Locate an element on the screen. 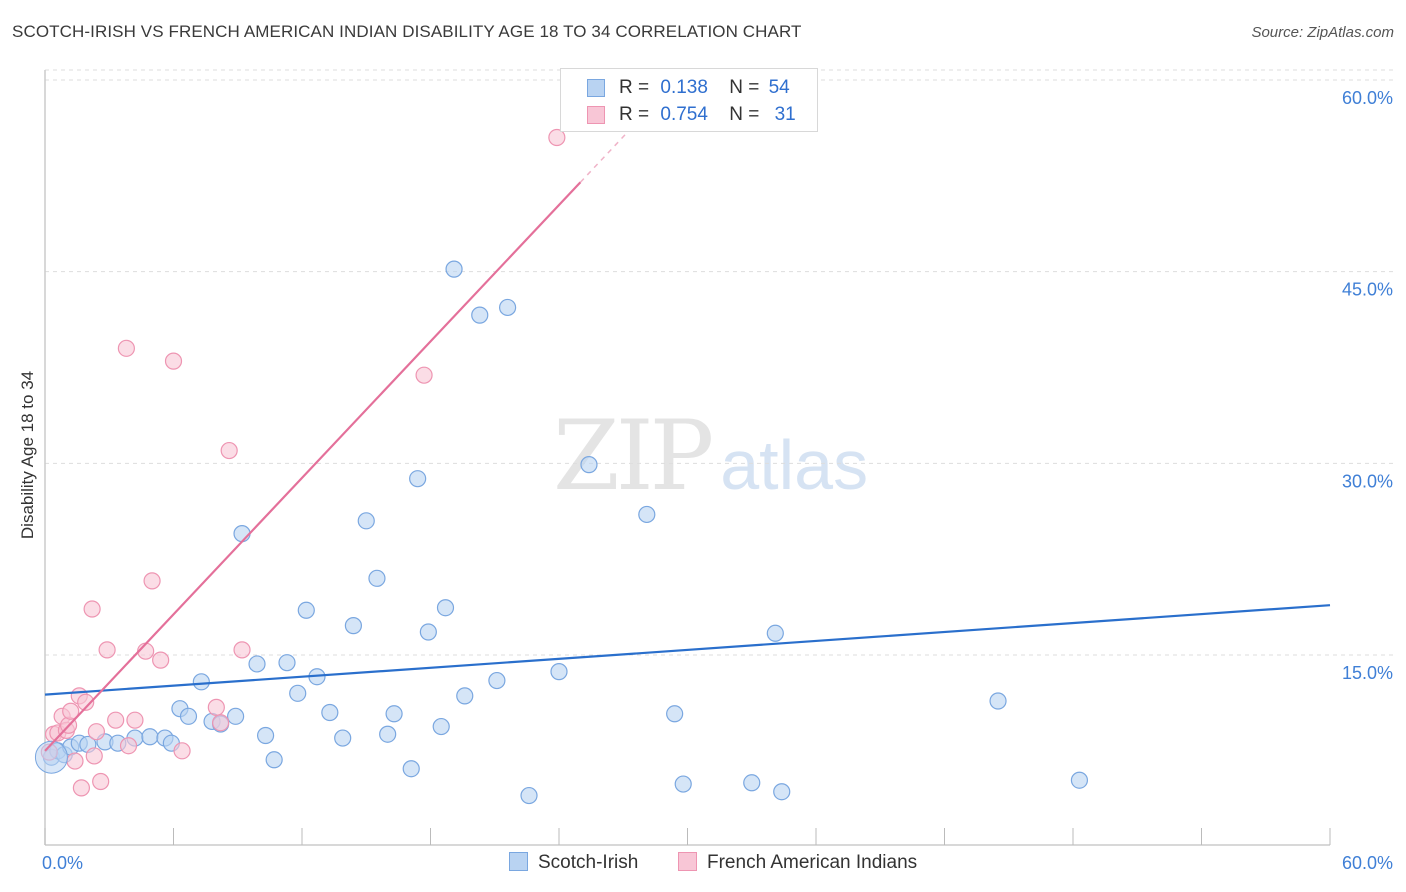 The height and width of the screenshot is (892, 1406). y-tick-label: 30.0% is located at coordinates (1367, 481).